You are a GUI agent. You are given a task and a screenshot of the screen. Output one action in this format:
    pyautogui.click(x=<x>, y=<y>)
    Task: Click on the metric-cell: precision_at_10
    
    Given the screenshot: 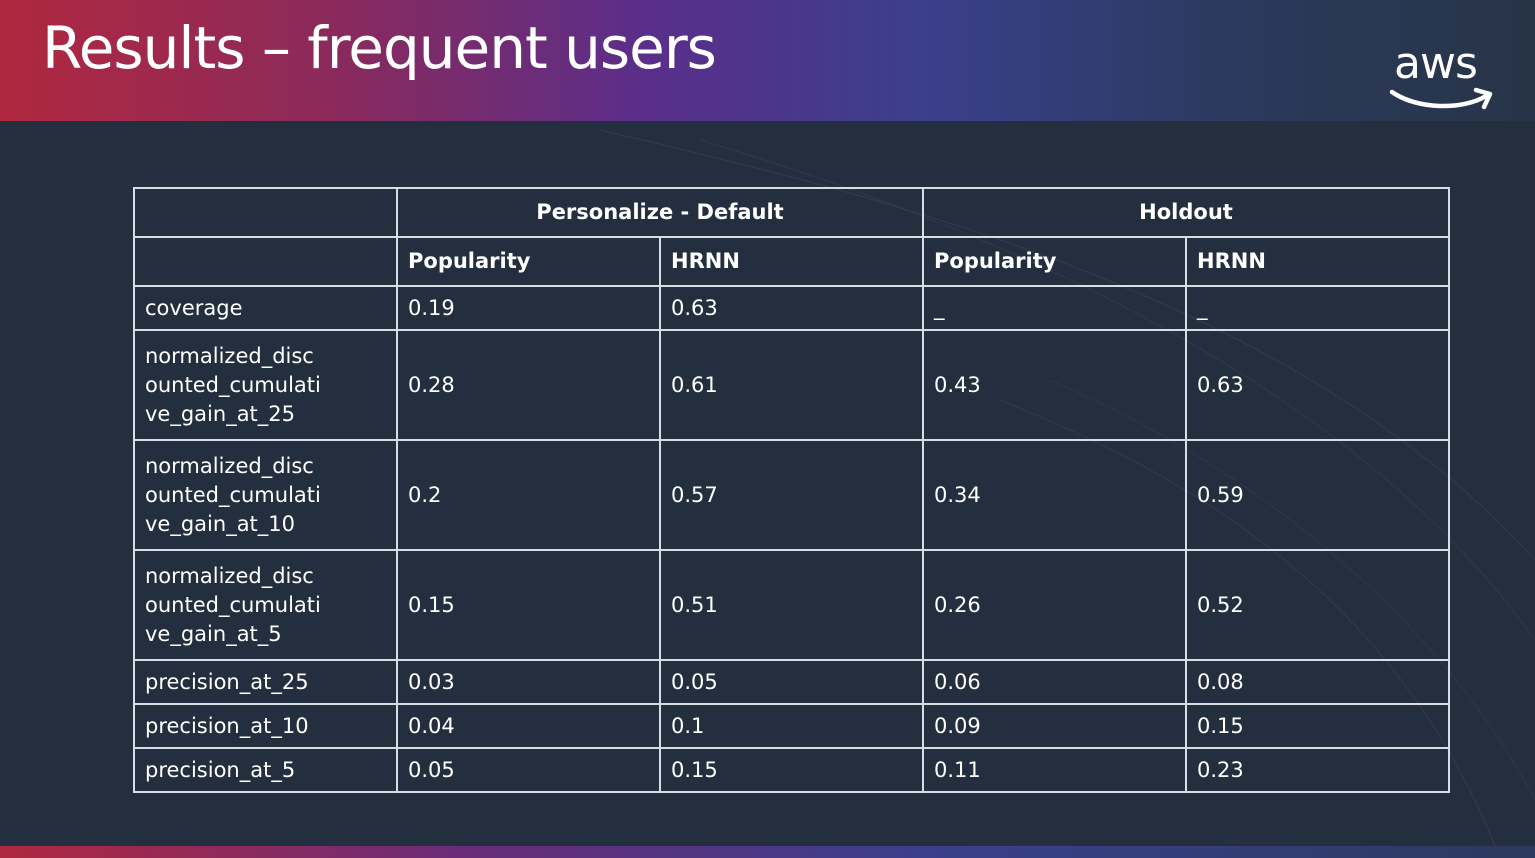 What is the action you would take?
    pyautogui.click(x=265, y=726)
    